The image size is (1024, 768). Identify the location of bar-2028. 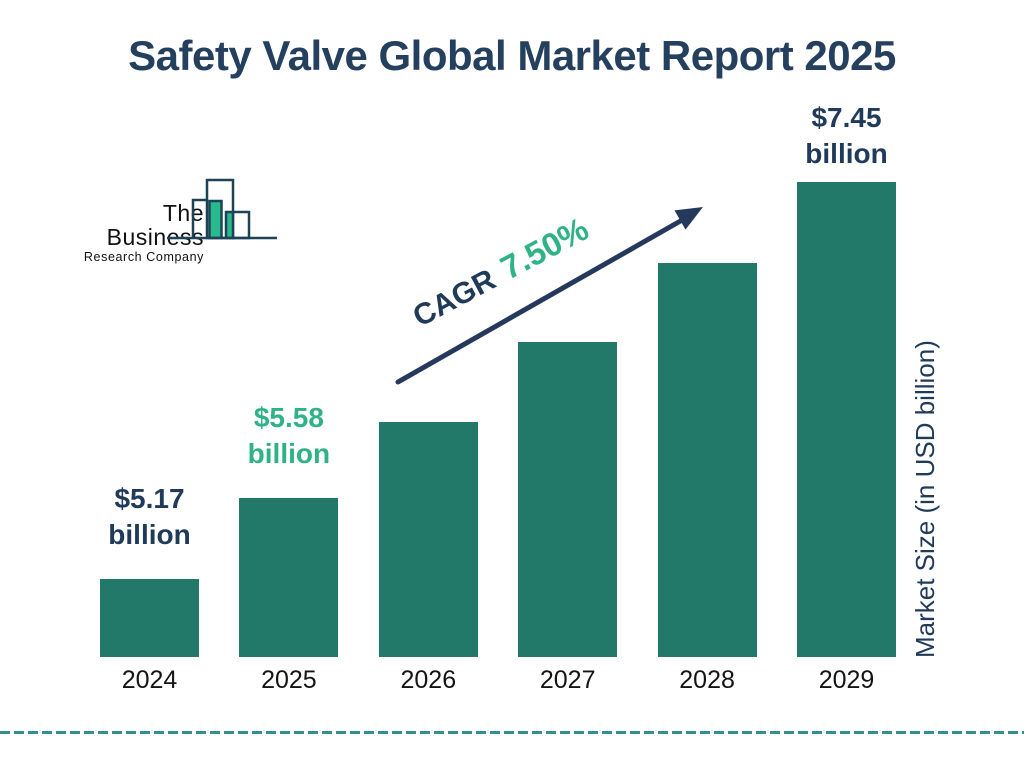
(707, 460).